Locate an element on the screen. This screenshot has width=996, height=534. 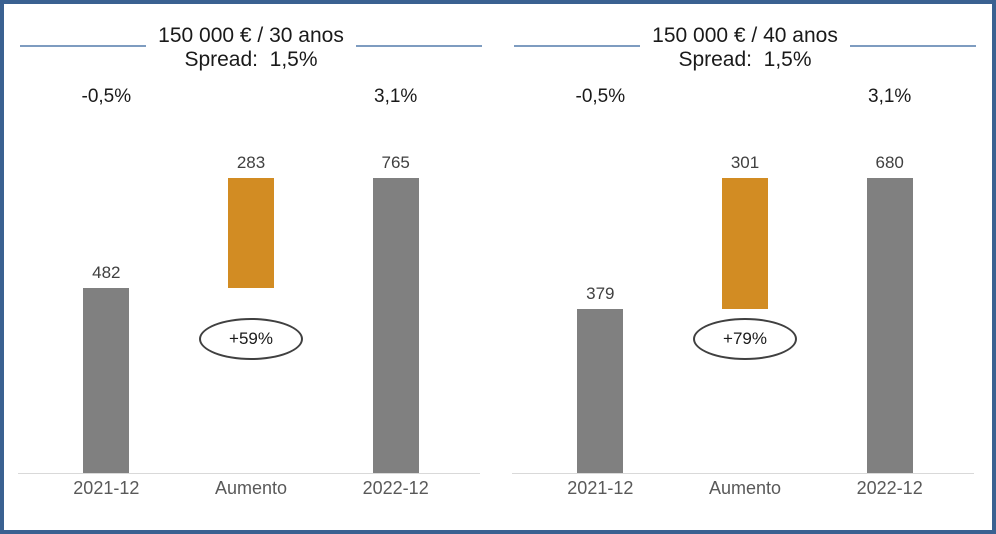
chart-title: 150 000 € / 40 anos is located at coordinates (745, 35).